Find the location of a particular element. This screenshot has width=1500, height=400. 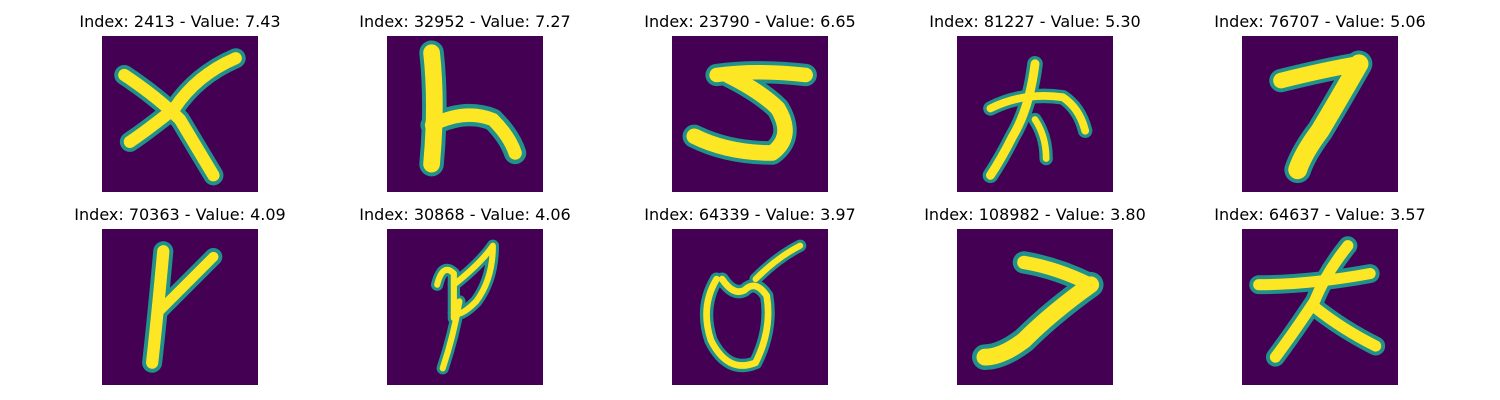

panel-7: Index: 64339 - Value: 3.97 is located at coordinates (750, 289).